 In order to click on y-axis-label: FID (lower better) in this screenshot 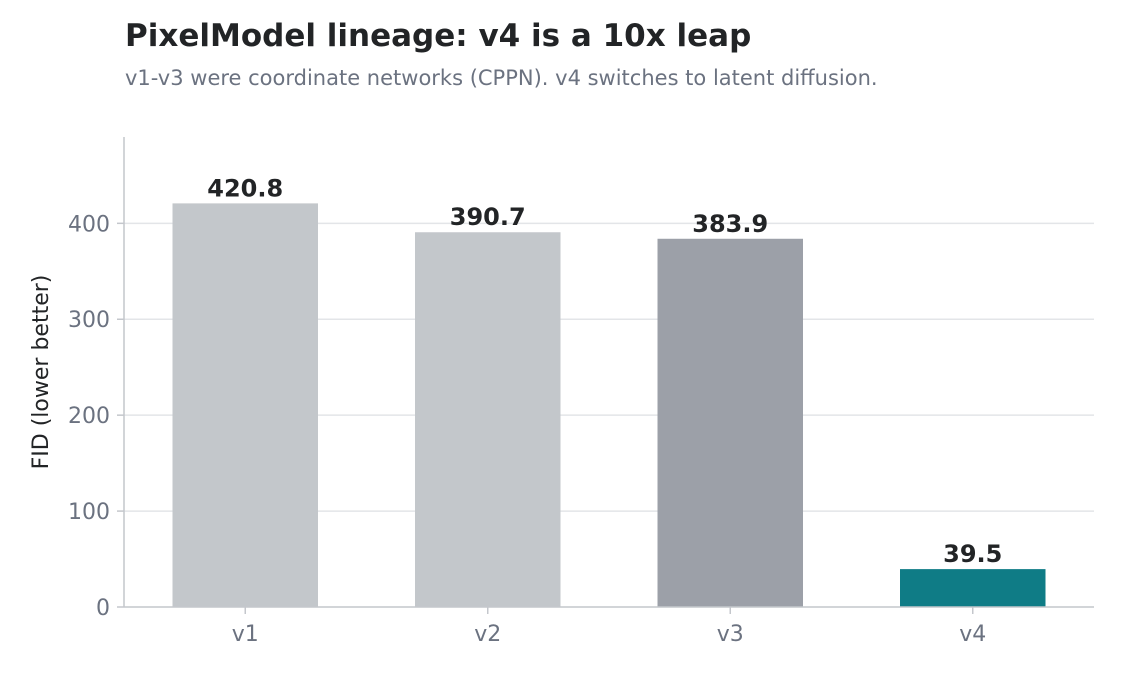, I will do `click(41, 372)`.